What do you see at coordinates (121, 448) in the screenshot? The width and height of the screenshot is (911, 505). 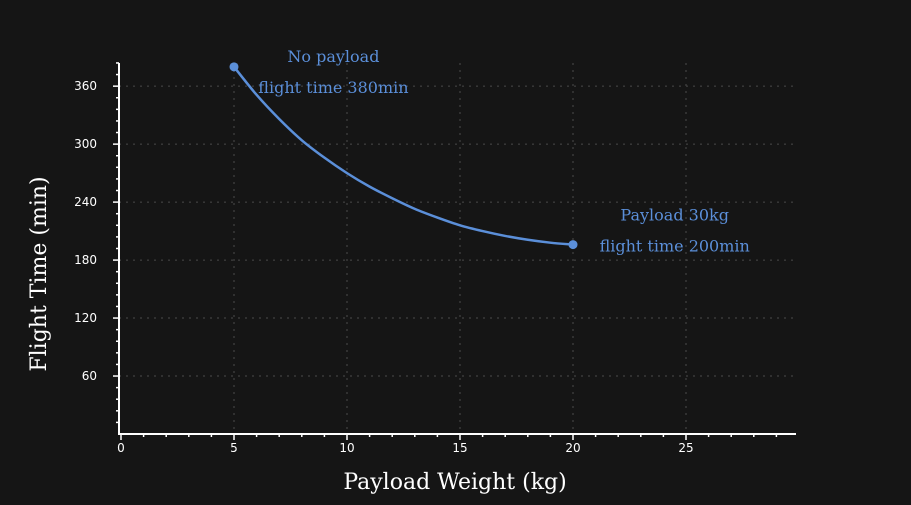 I see `x-tick-label: 0` at bounding box center [121, 448].